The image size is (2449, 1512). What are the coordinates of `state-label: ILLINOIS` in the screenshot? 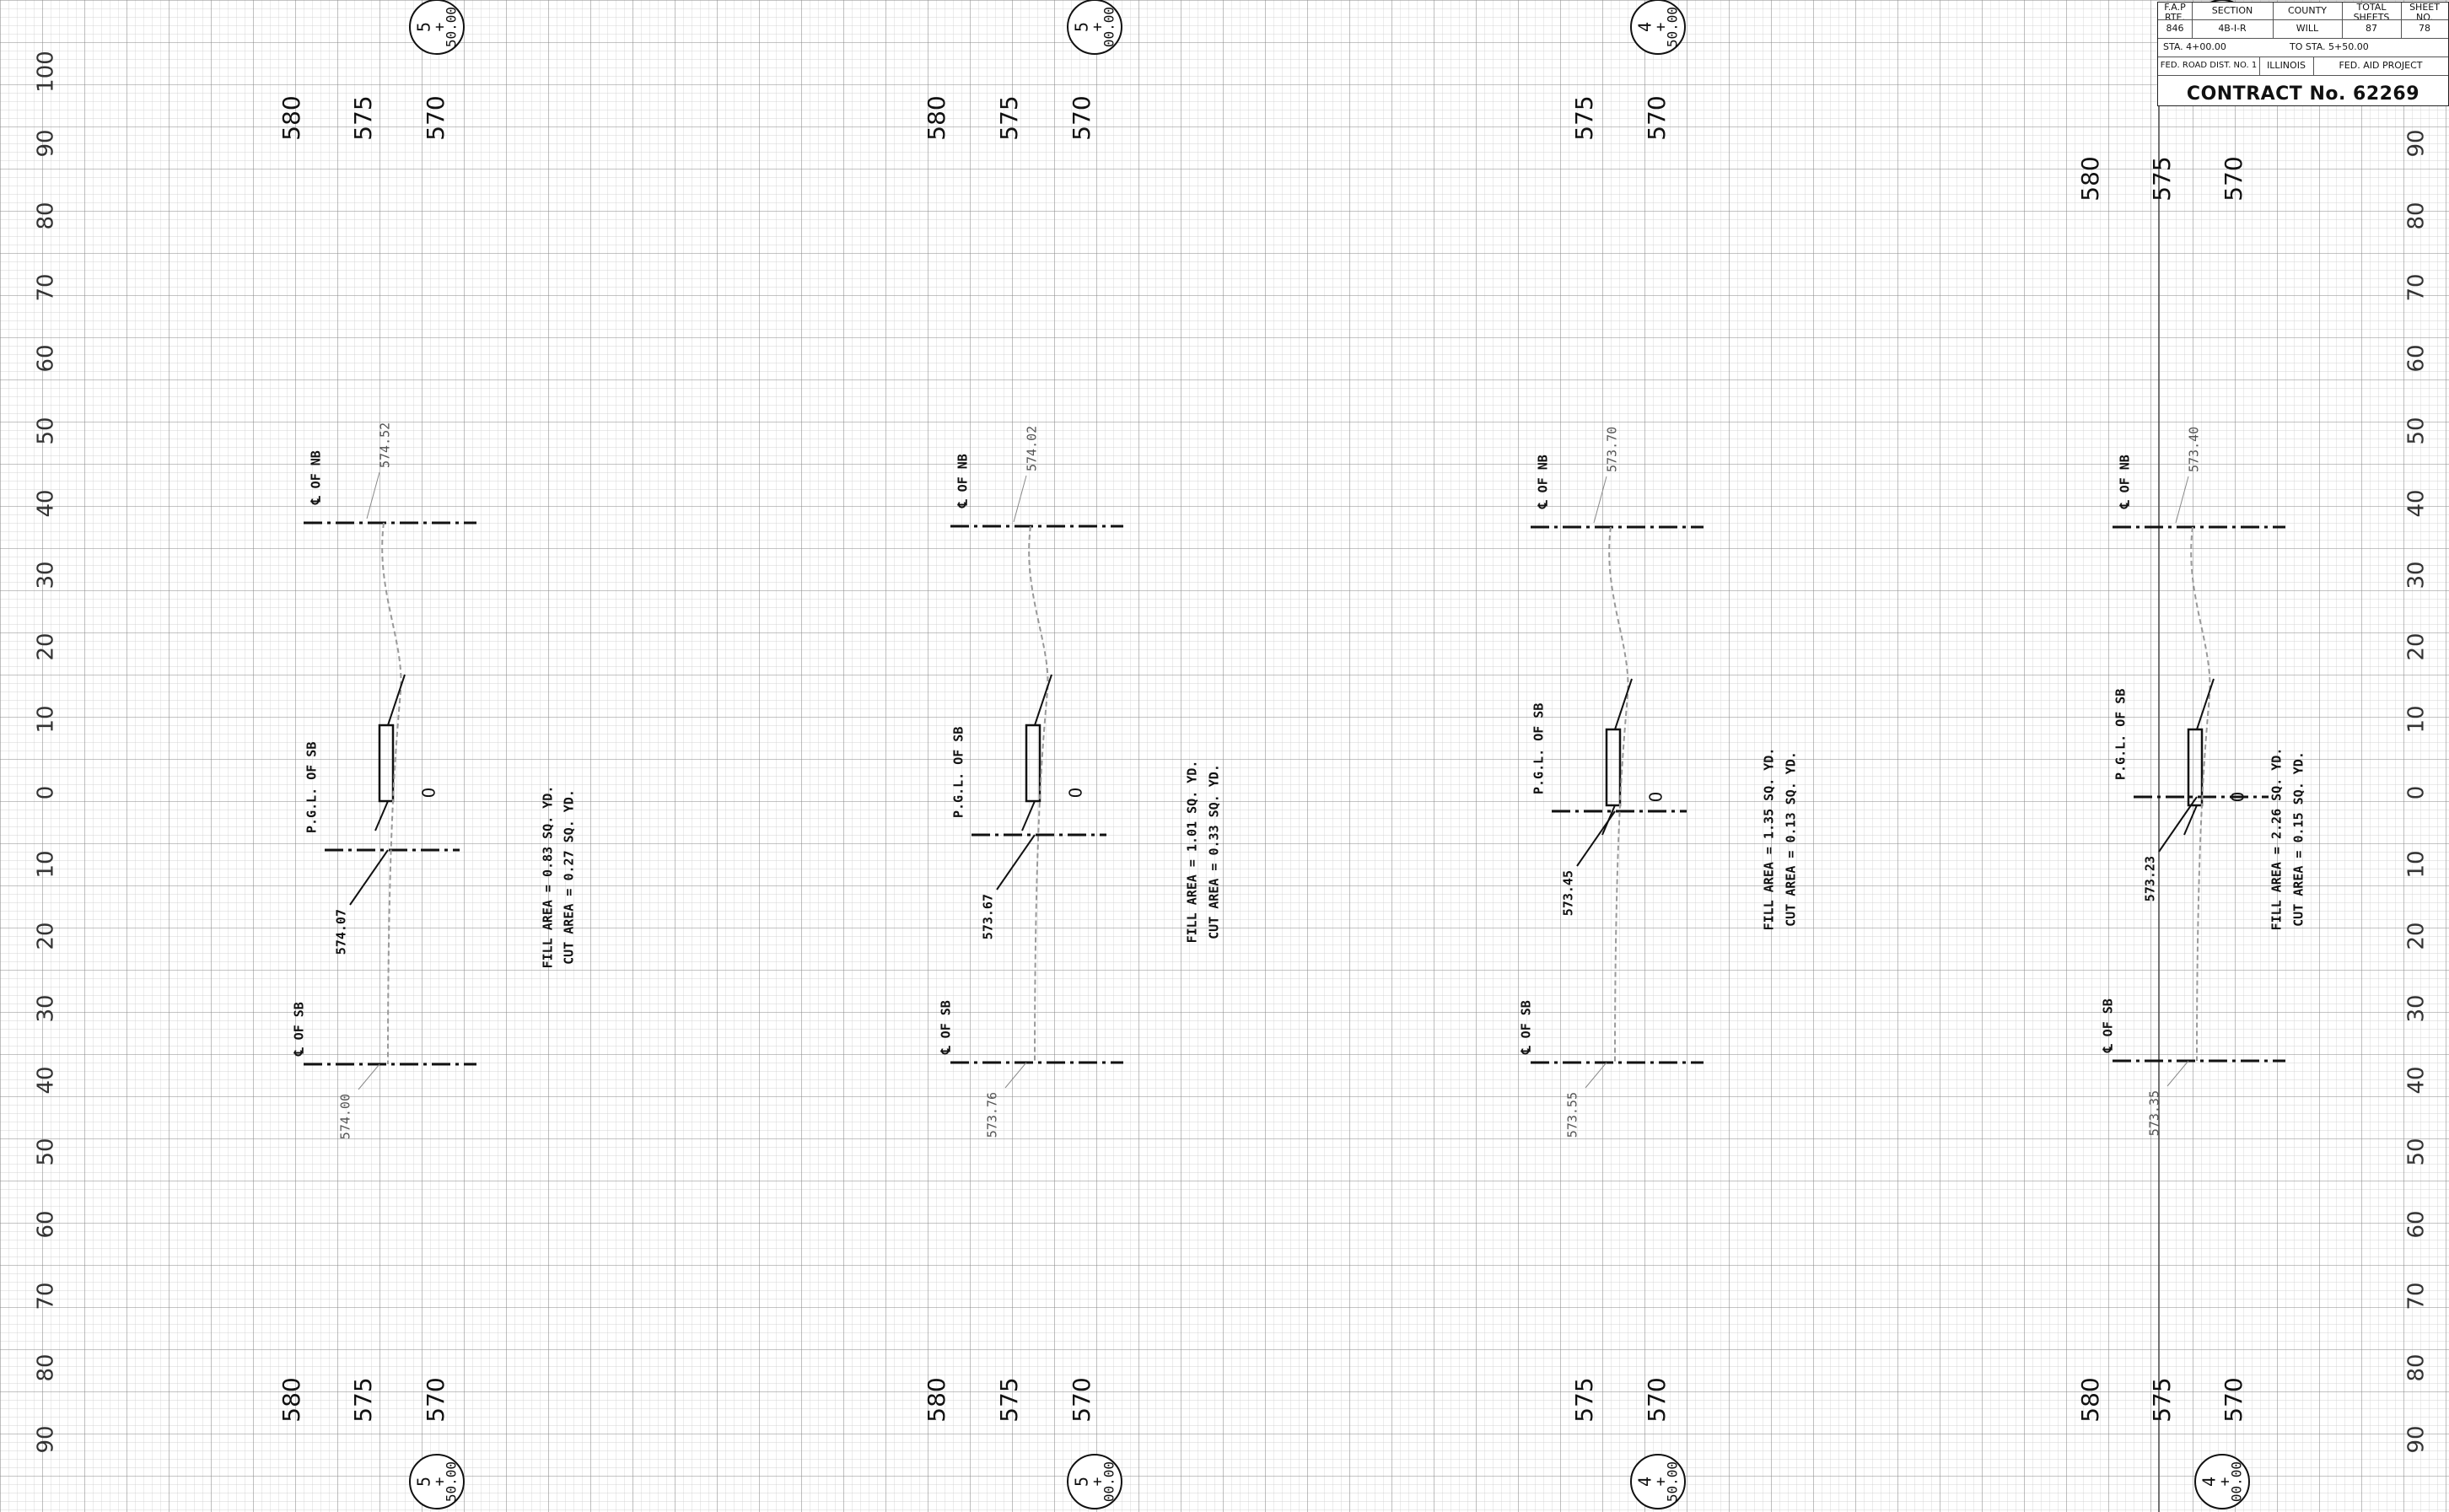 It's located at (2286, 65).